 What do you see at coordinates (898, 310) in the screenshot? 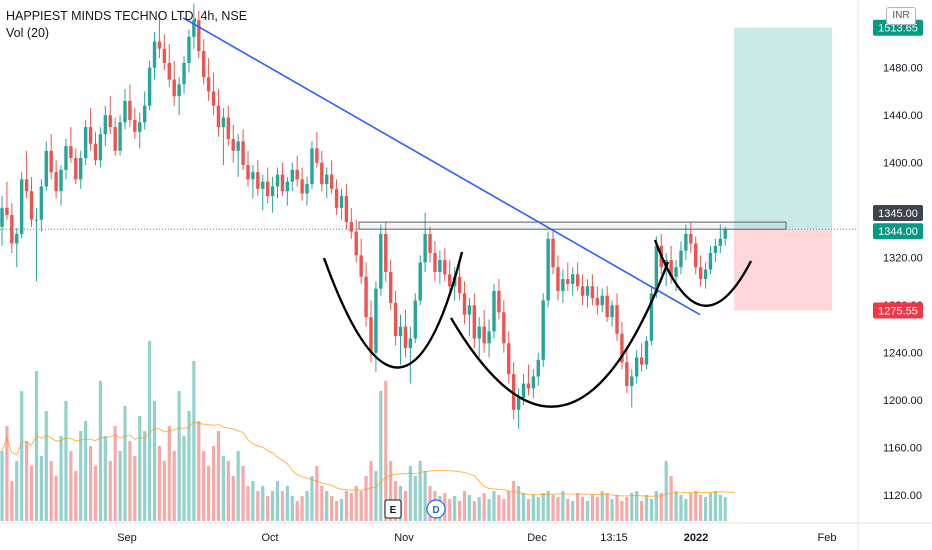
I see `price-tag-stop: 1275.55` at bounding box center [898, 310].